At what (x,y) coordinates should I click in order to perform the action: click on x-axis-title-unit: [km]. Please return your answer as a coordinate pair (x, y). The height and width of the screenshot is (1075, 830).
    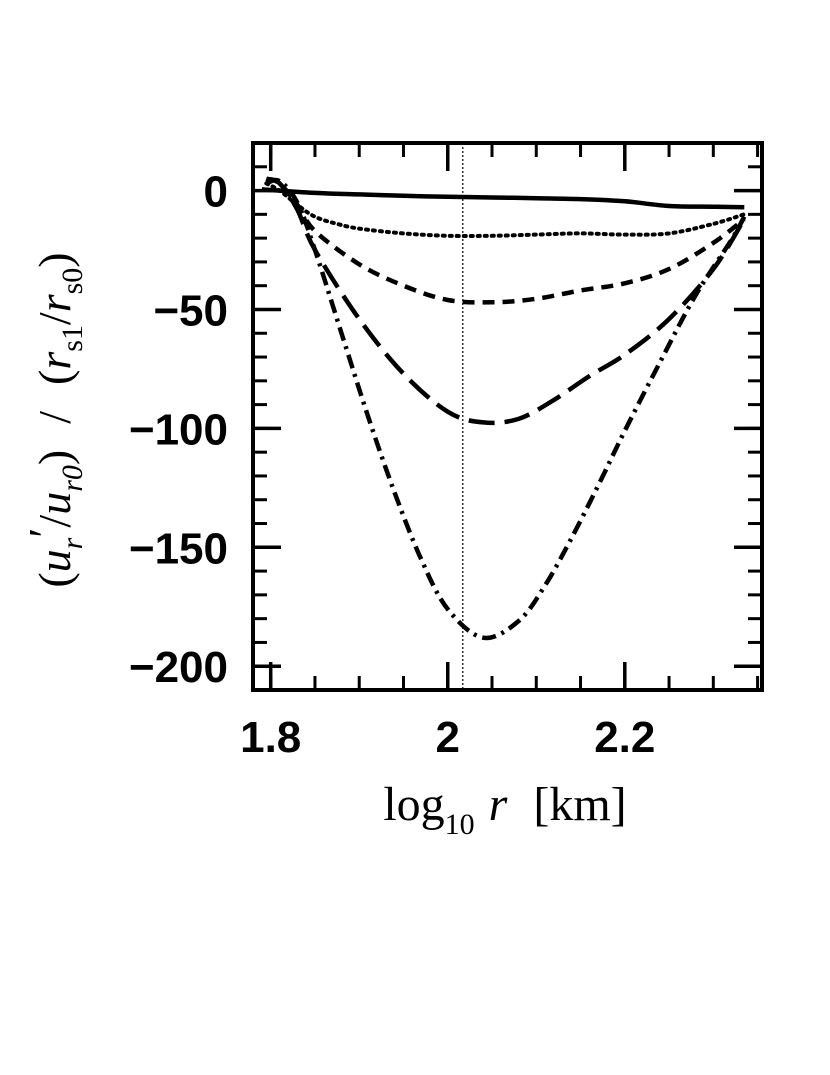
    Looking at the image, I should click on (579, 804).